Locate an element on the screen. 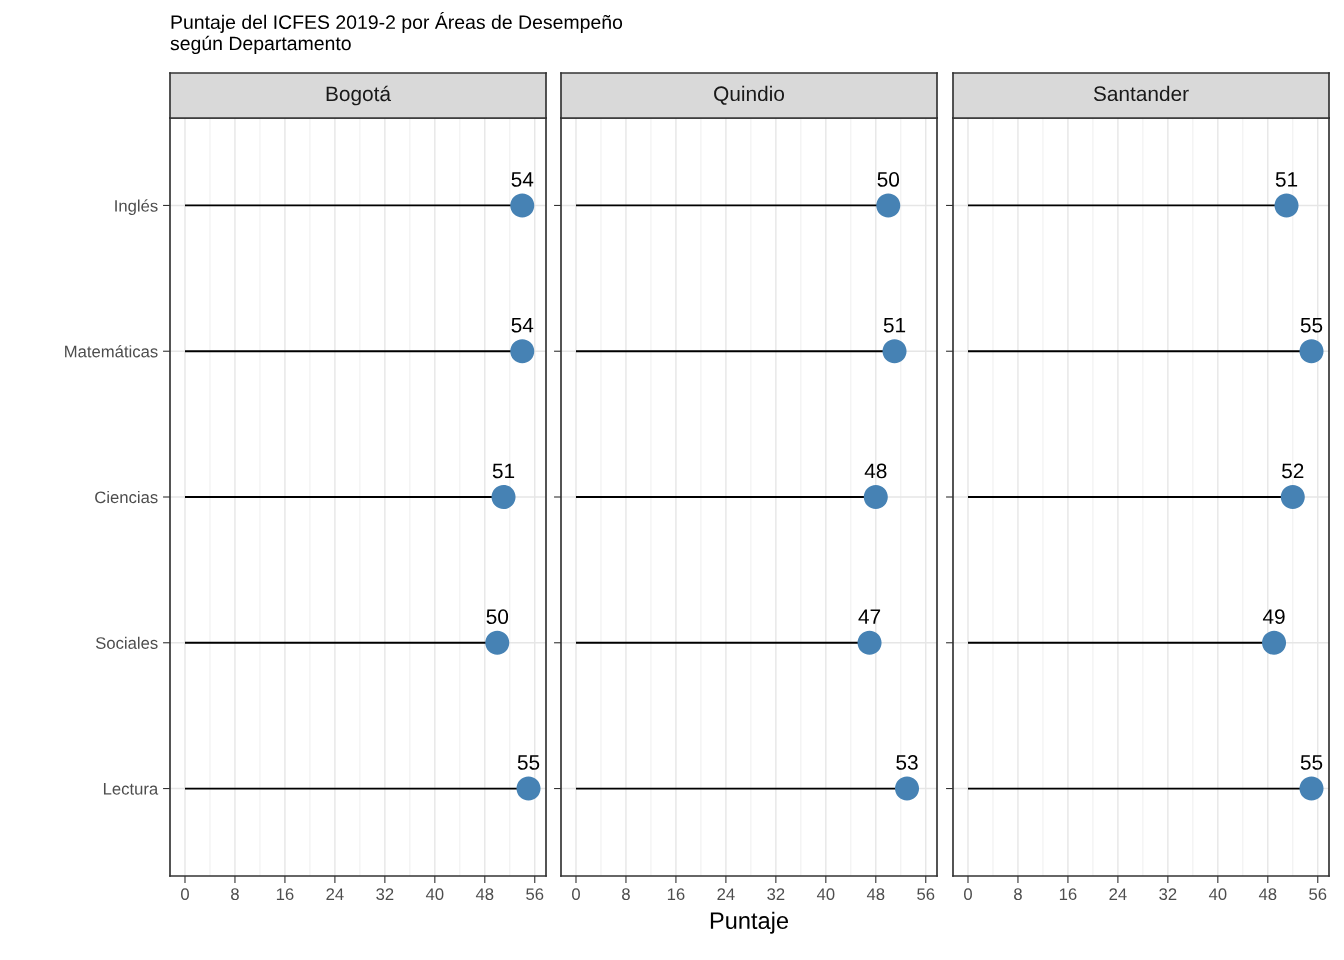 The width and height of the screenshot is (1344, 960). data-label: 53 is located at coordinates (907, 762).